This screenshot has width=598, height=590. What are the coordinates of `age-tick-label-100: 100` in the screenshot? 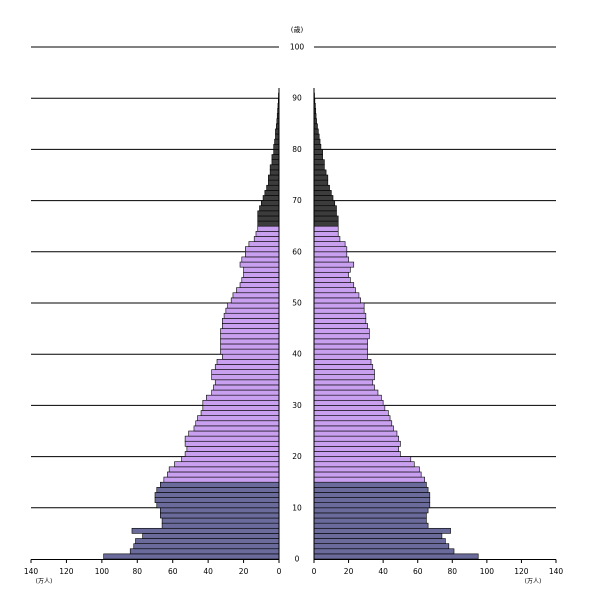 It's located at (297, 47).